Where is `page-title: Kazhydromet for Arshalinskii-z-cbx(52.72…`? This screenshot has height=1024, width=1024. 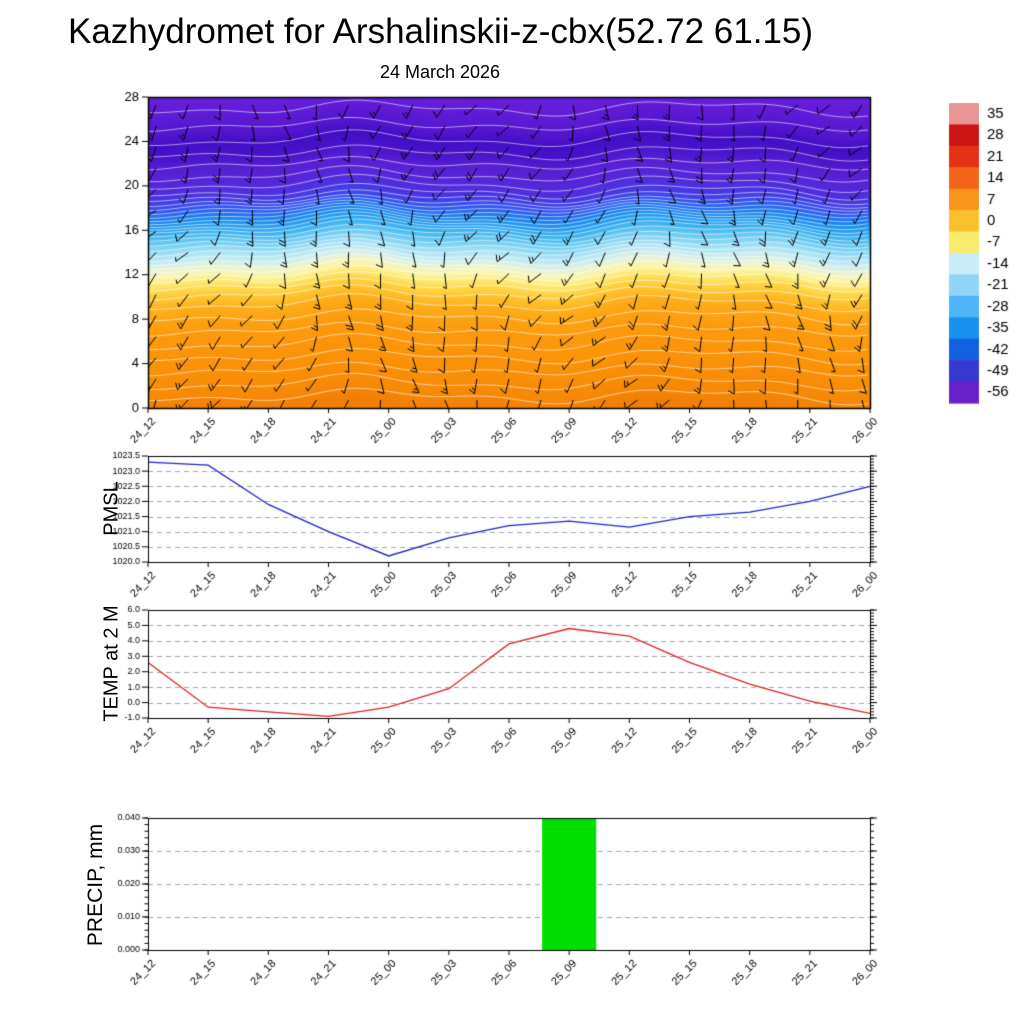
page-title: Kazhydromet for Arshalinskii-z-cbx(52.72… is located at coordinates (441, 31).